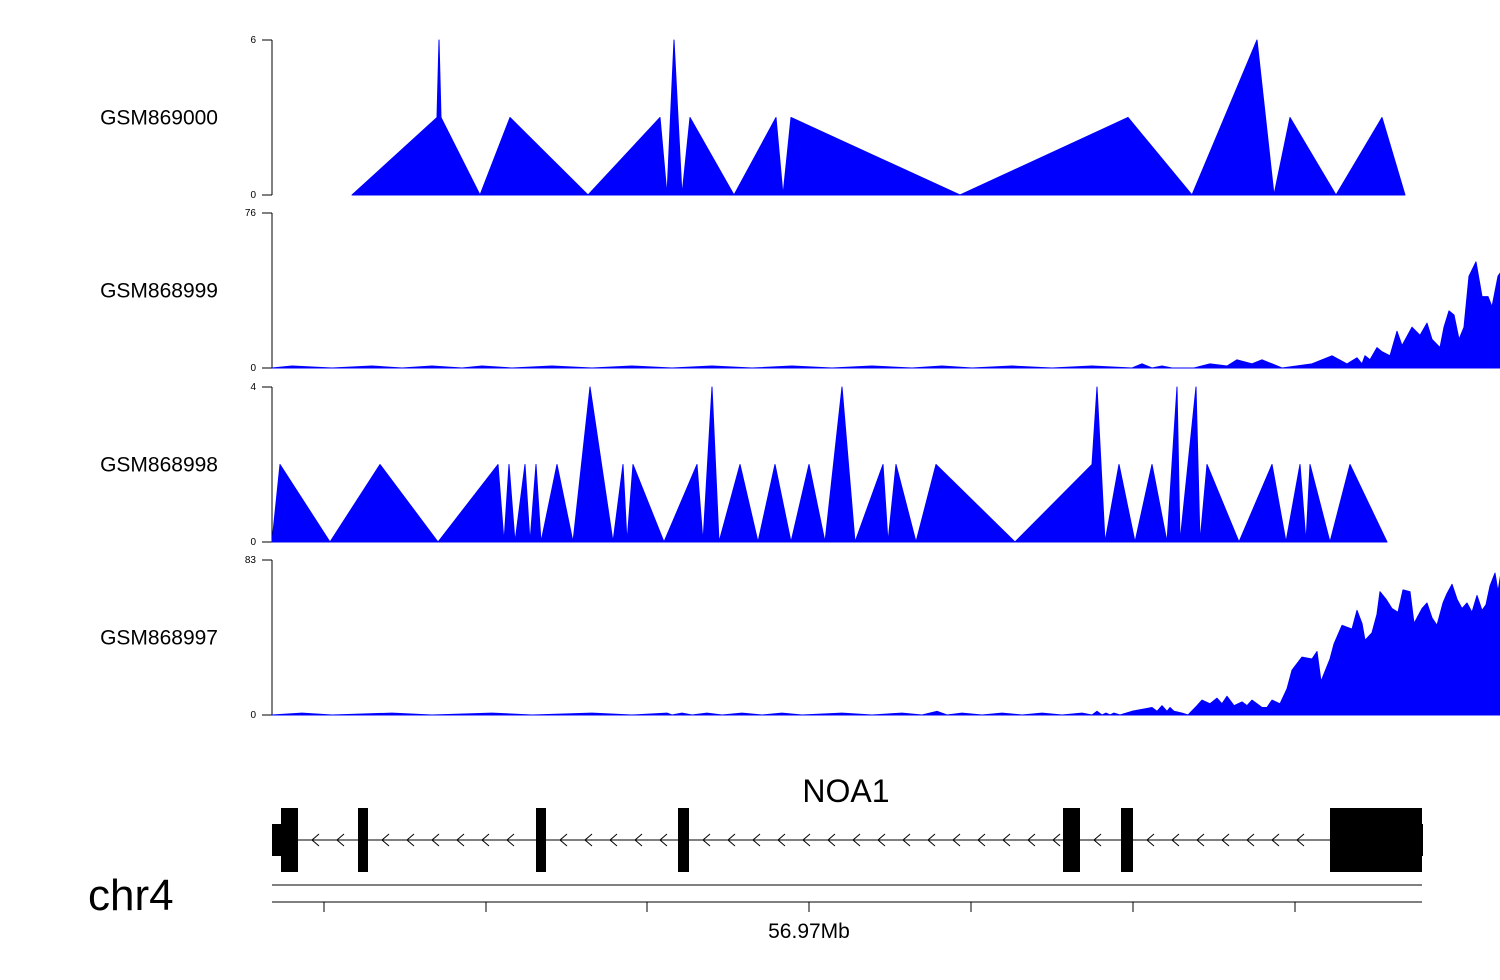 The image size is (1500, 980). I want to click on y-tick-label-max: 6, so click(253, 40).